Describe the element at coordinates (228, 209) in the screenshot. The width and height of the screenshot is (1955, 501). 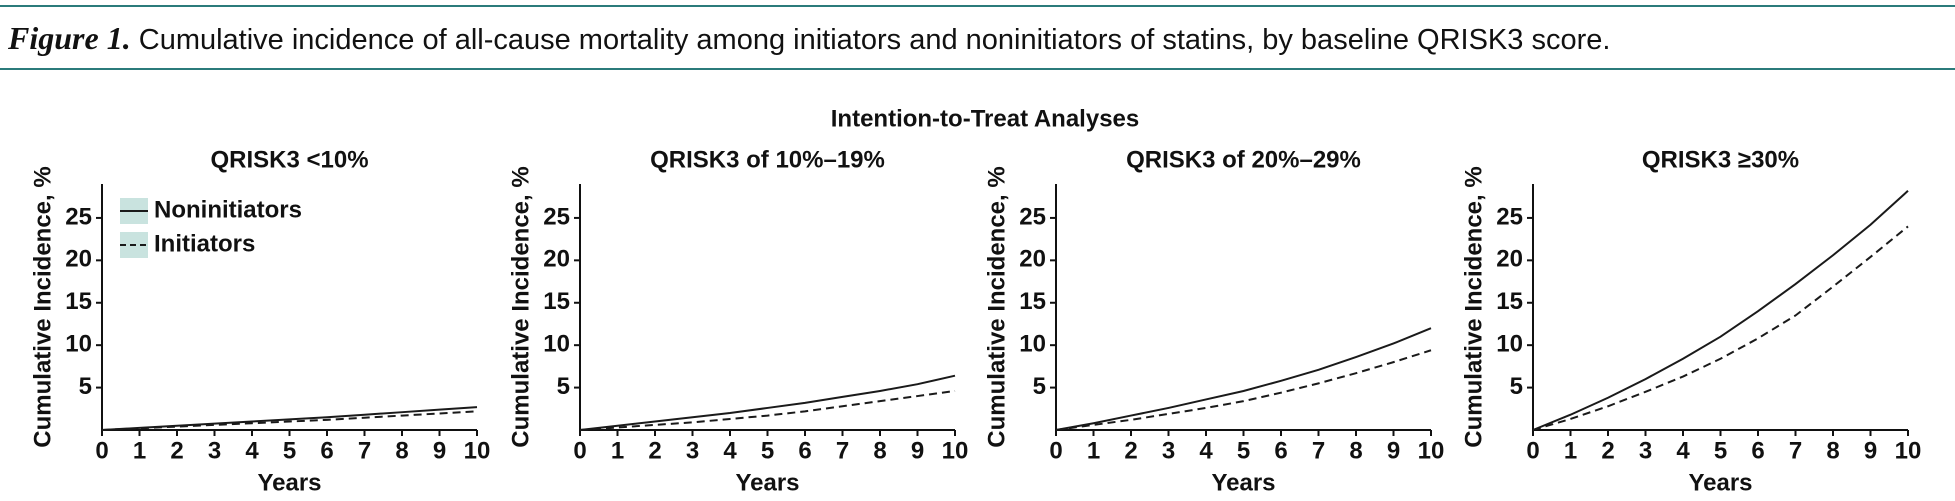
I see `legend-label: Noninitiators` at that location.